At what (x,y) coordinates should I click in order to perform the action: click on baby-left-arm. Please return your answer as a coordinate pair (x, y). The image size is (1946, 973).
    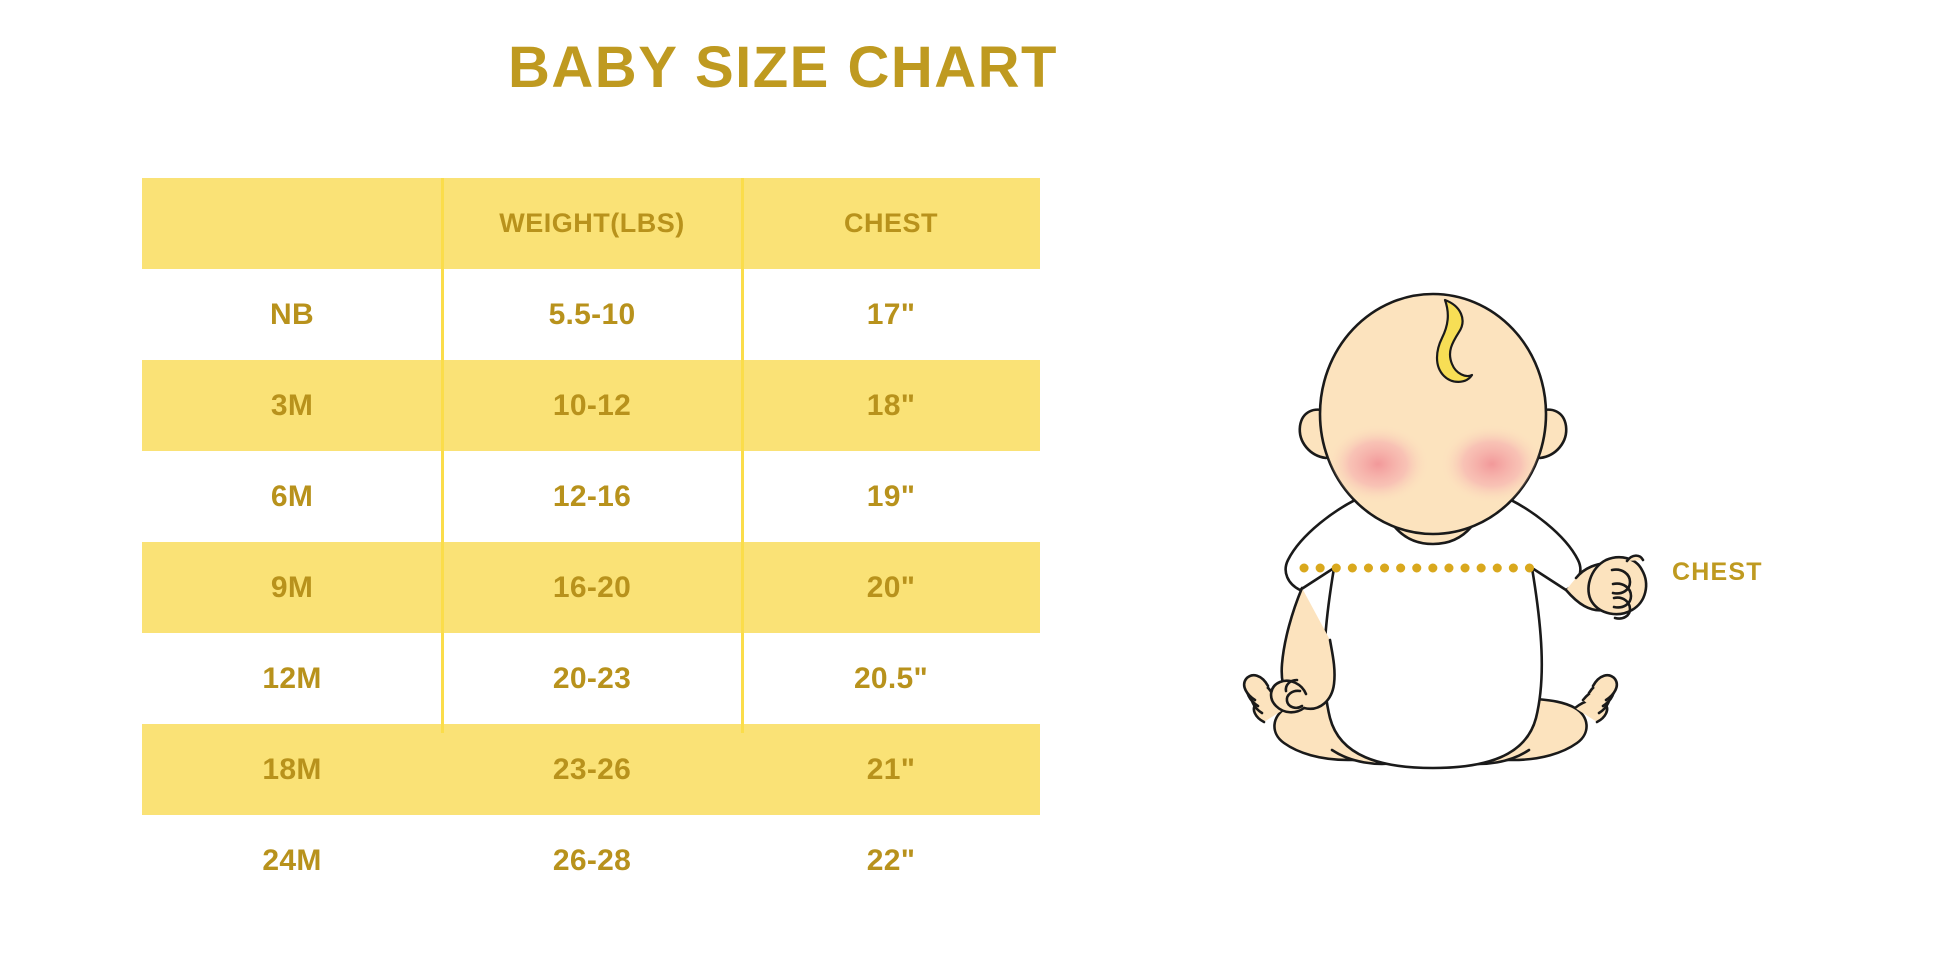
    Looking at the image, I should click on (1302, 650).